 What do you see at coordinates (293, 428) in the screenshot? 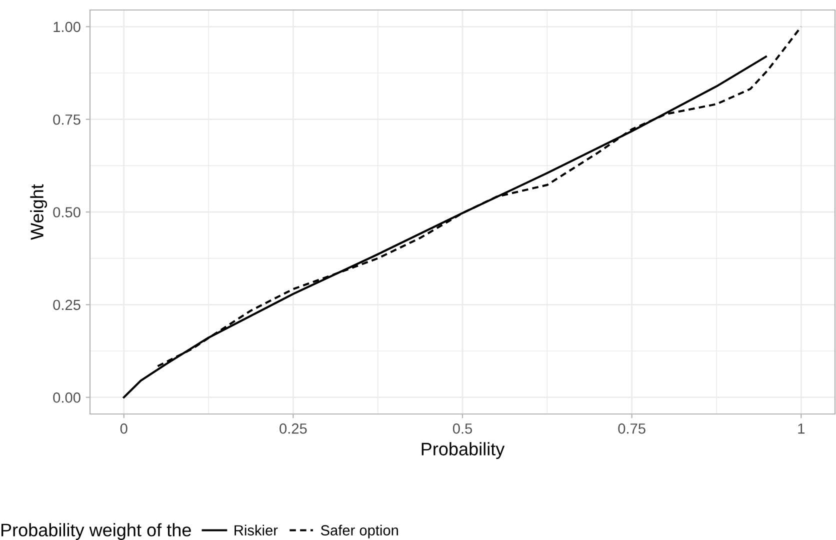
I see `x-tick-label: 0.25` at bounding box center [293, 428].